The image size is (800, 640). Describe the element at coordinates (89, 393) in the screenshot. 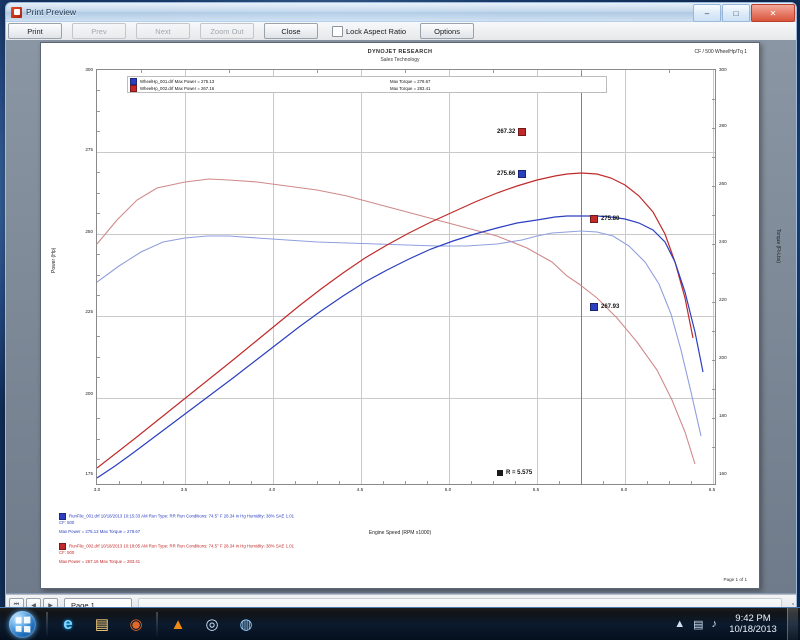

I see `y-tick-left-4: 200` at that location.